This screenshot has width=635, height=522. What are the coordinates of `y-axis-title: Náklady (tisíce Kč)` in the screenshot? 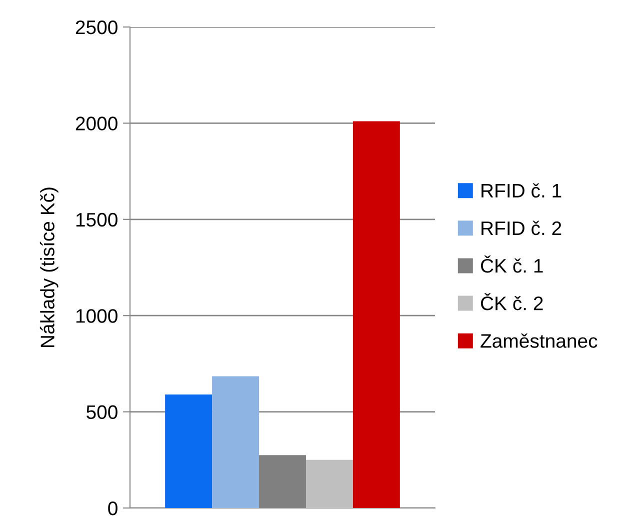 It's located at (49, 267).